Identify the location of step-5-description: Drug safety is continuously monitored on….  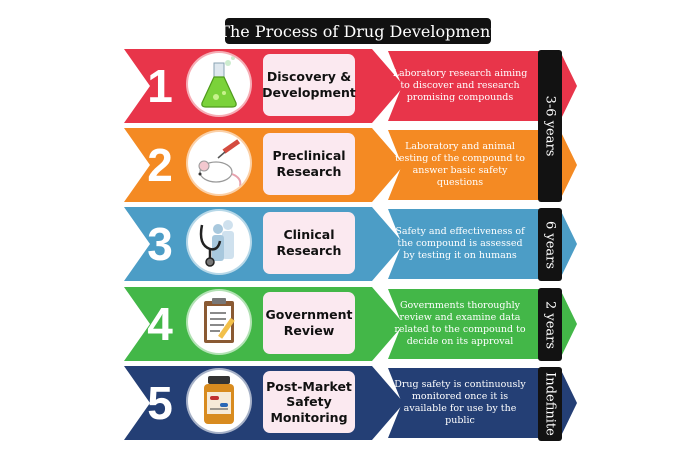
(460, 402).